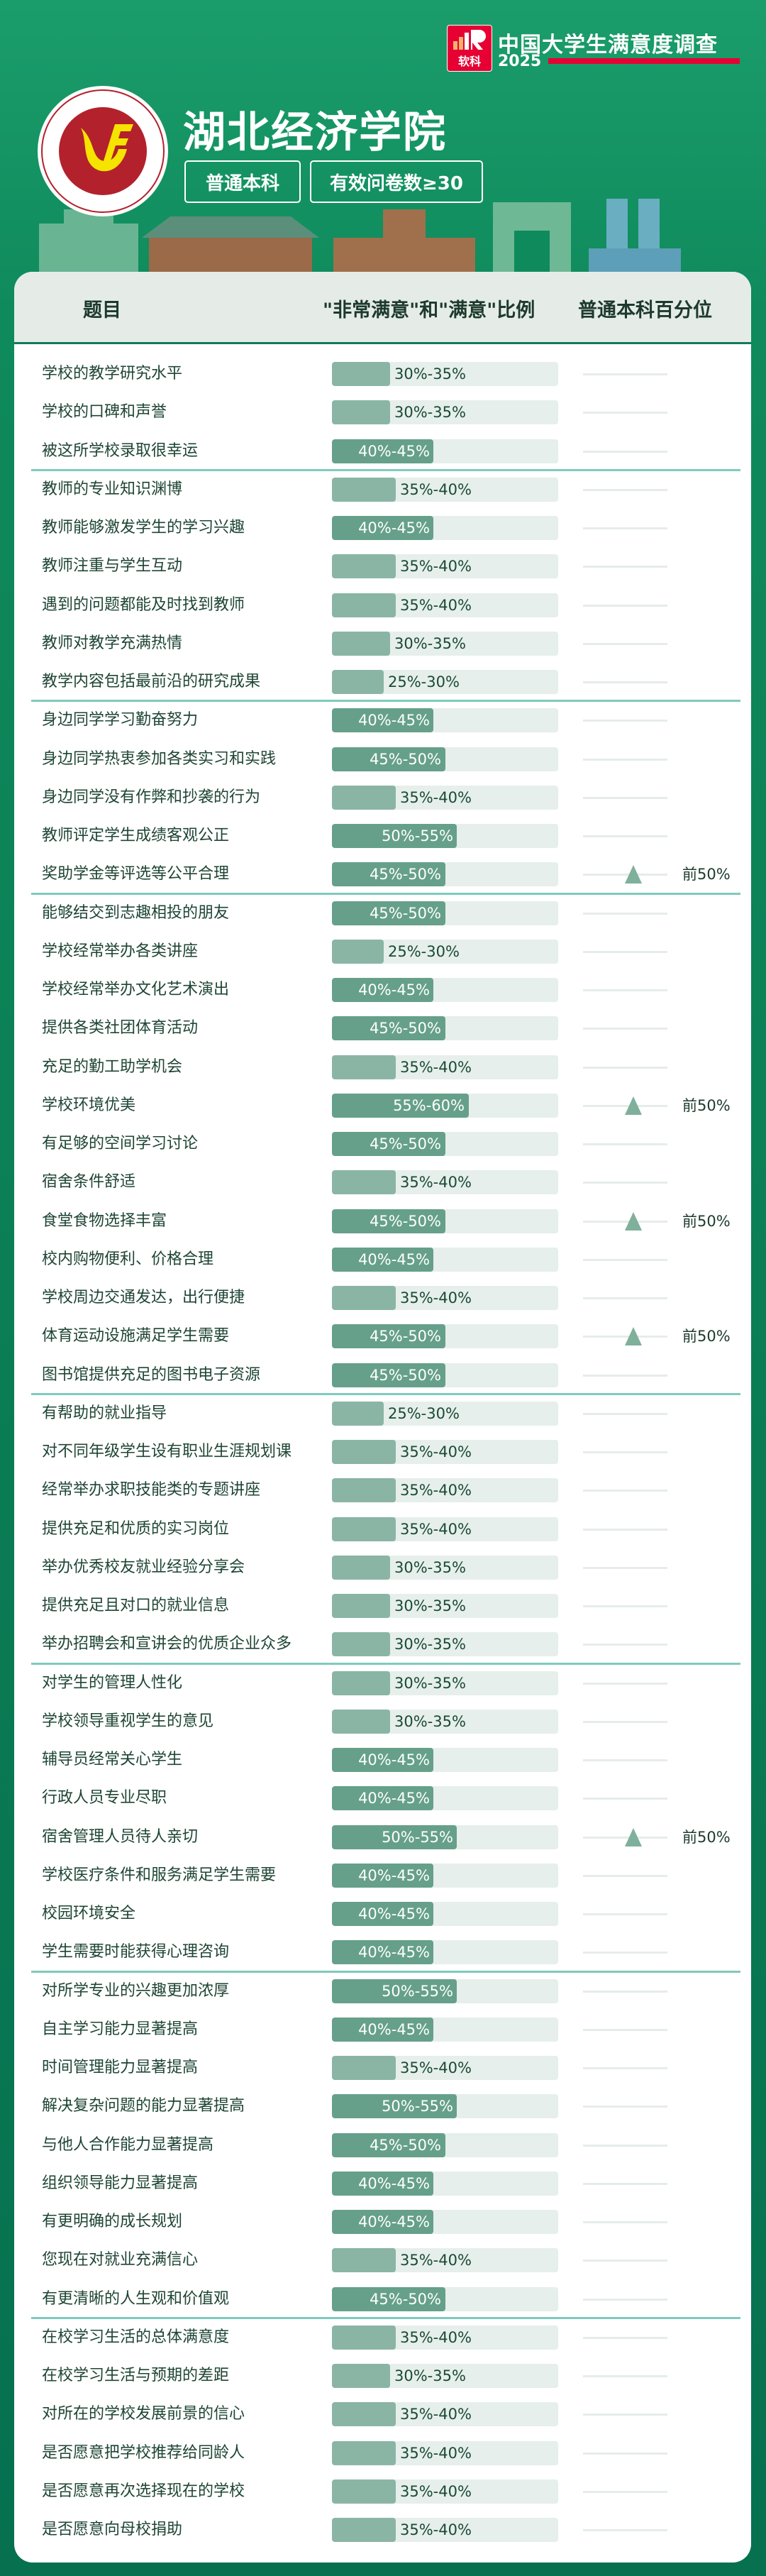 The width and height of the screenshot is (766, 2576). I want to click on row-label: 食堂食物选择丰富, so click(104, 1220).